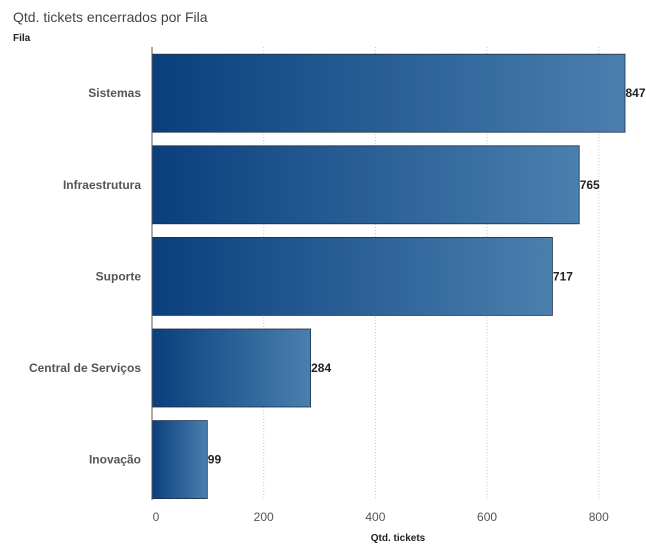 The height and width of the screenshot is (546, 646). What do you see at coordinates (264, 517) in the screenshot?
I see `x-tick-label: 200` at bounding box center [264, 517].